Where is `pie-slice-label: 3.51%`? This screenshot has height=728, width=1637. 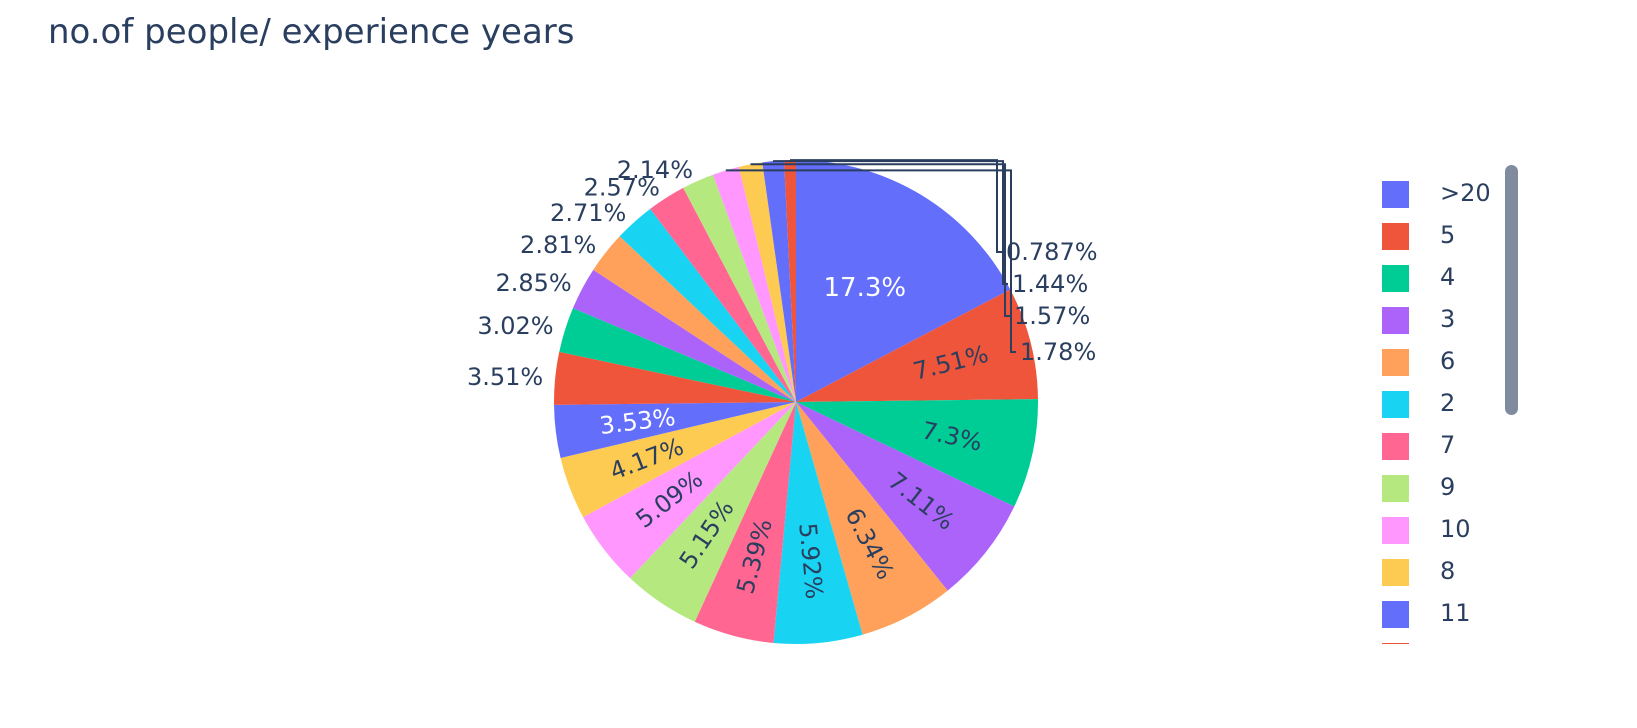
pie-slice-label: 3.51% is located at coordinates (505, 377).